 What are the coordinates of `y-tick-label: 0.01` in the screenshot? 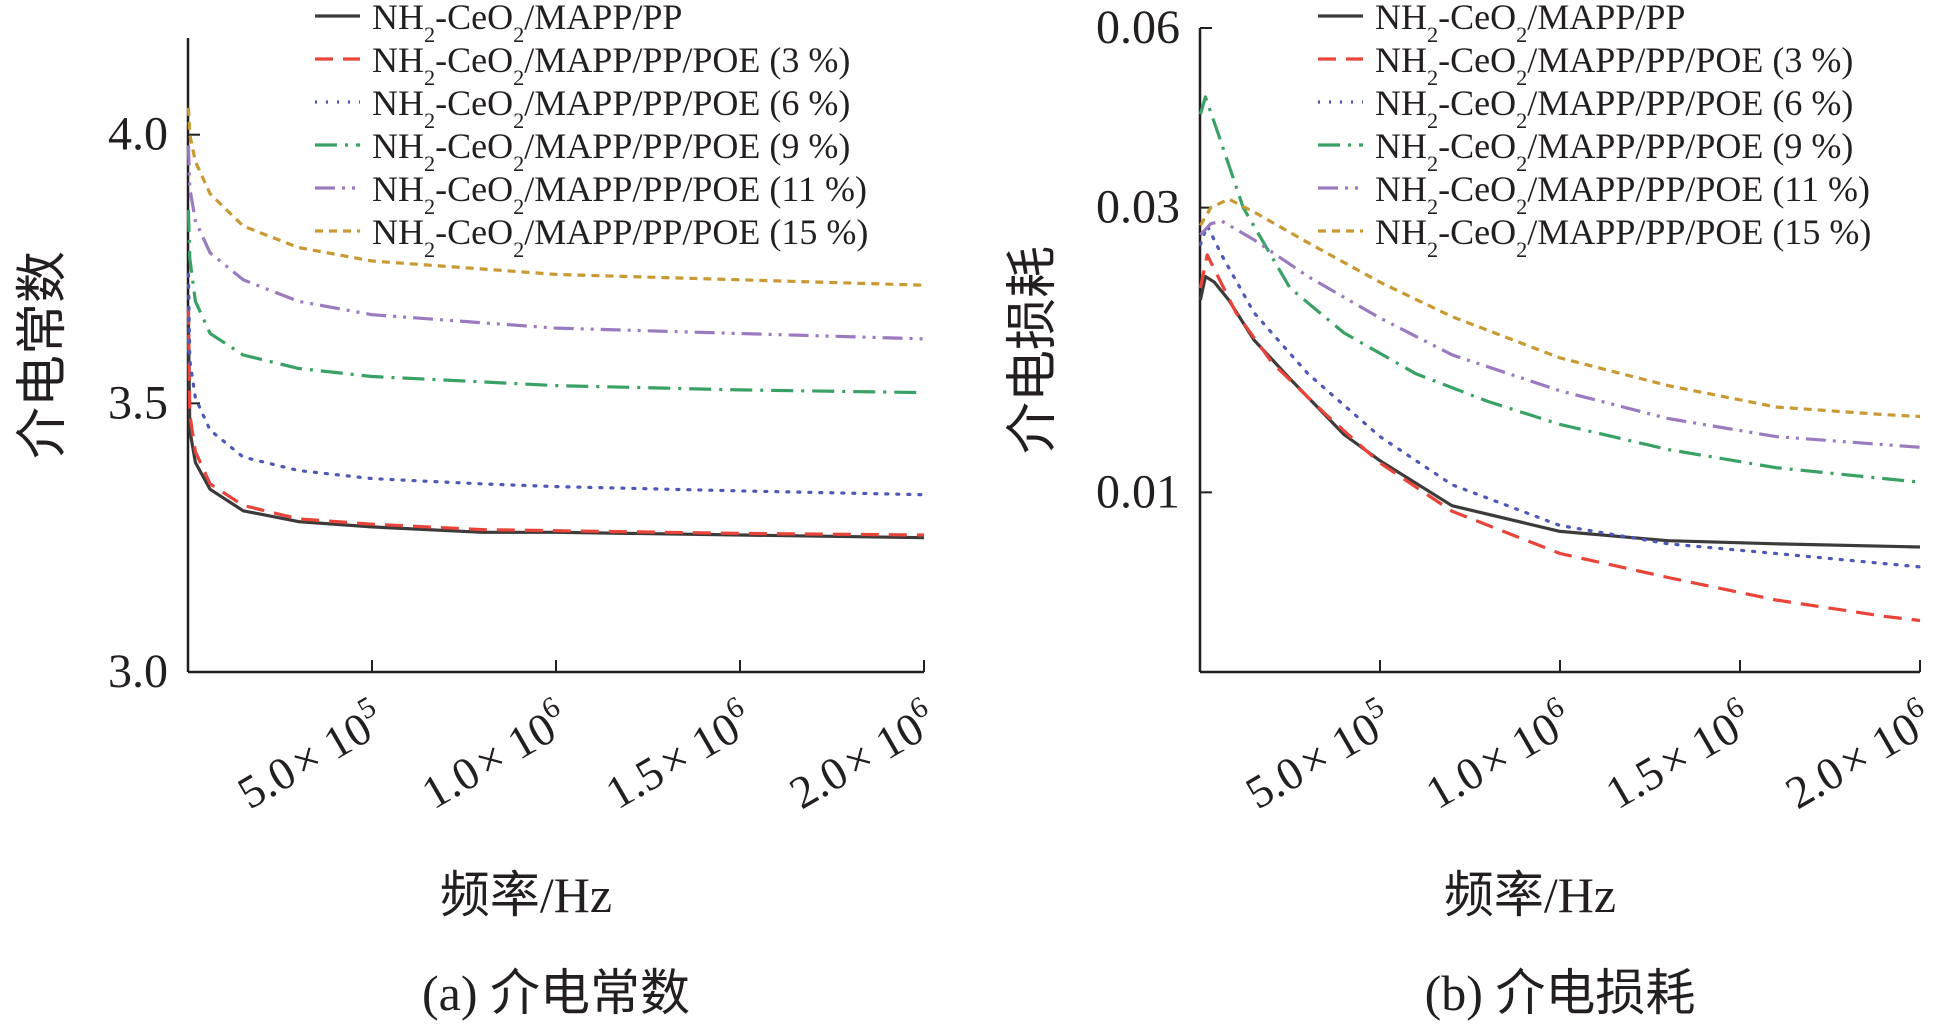 It's located at (1138, 491).